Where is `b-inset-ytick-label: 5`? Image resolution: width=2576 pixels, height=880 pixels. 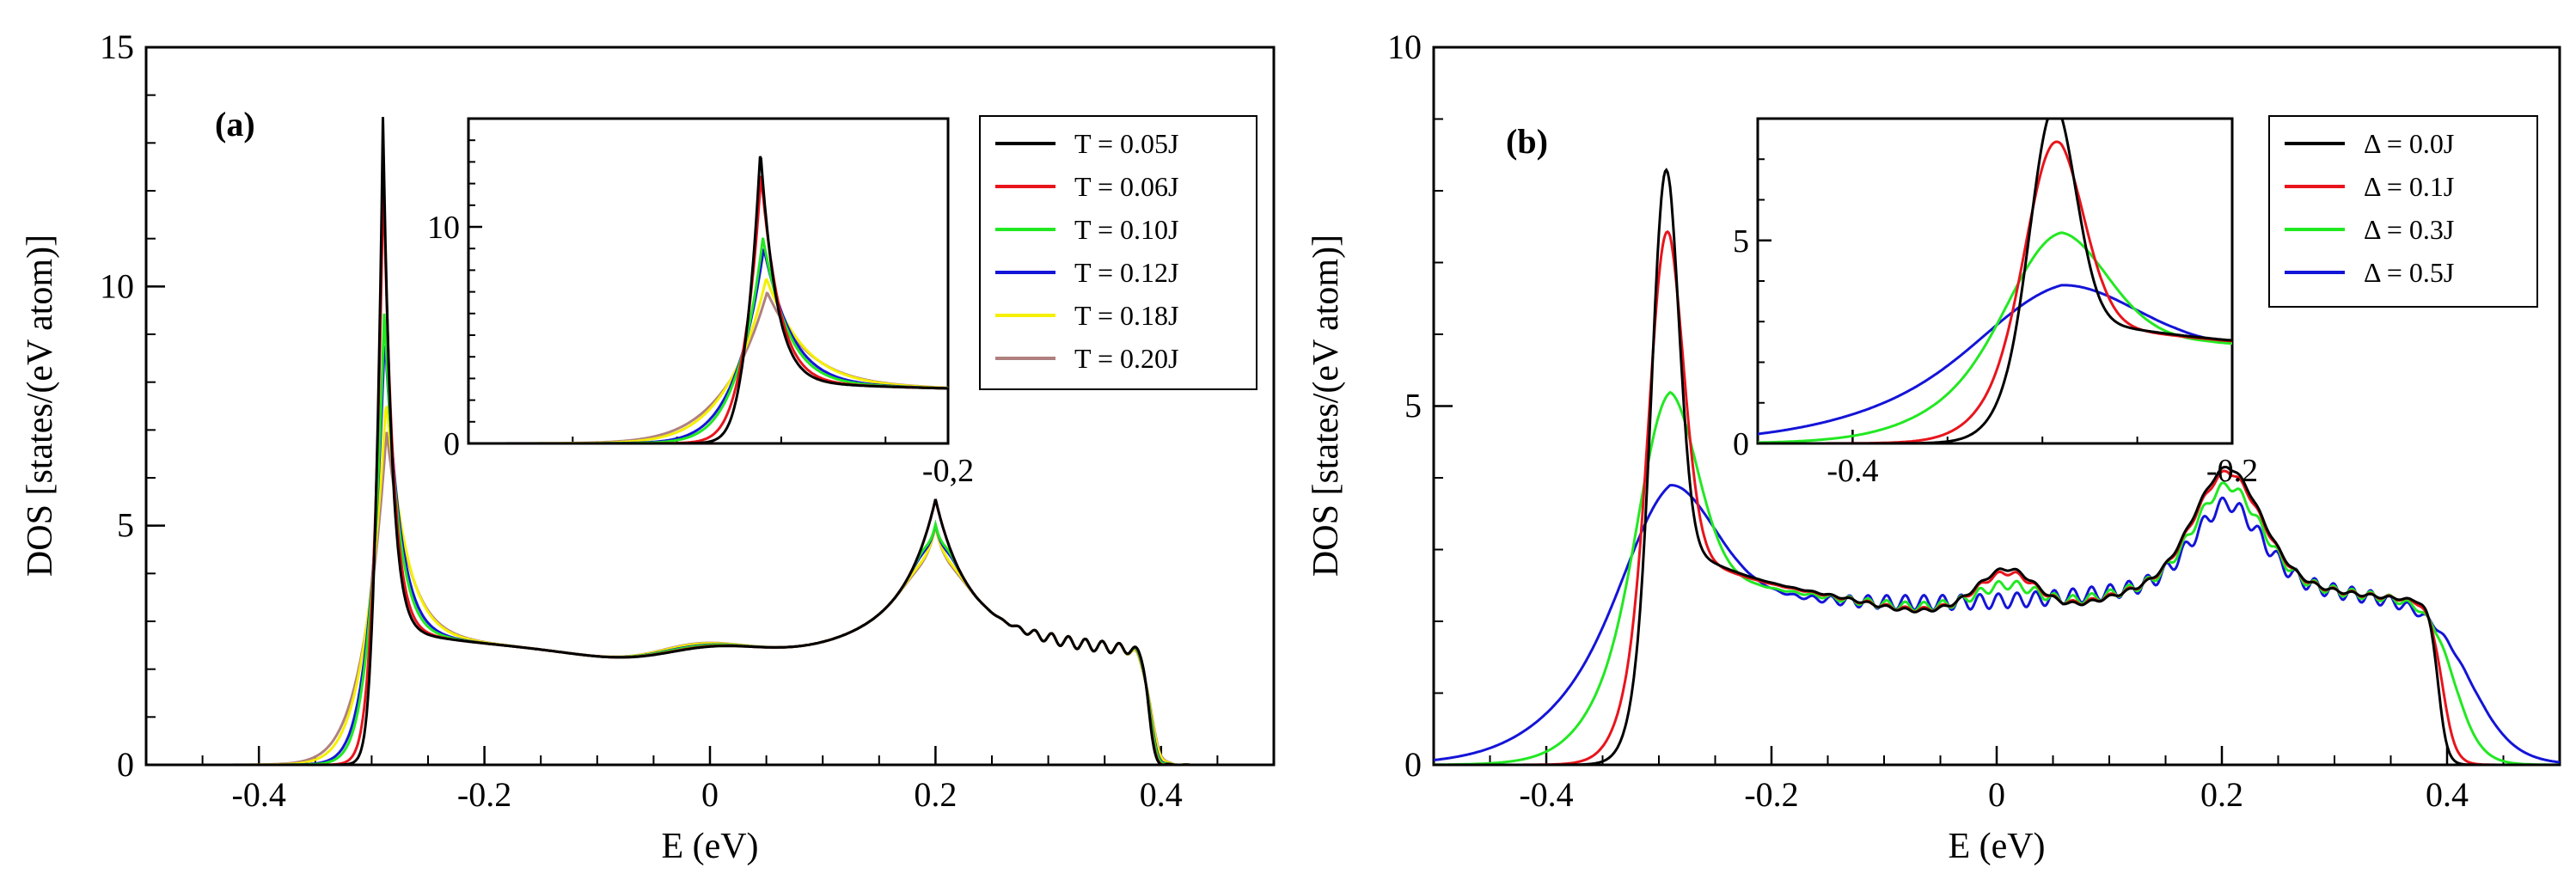 b-inset-ytick-label: 5 is located at coordinates (1741, 241).